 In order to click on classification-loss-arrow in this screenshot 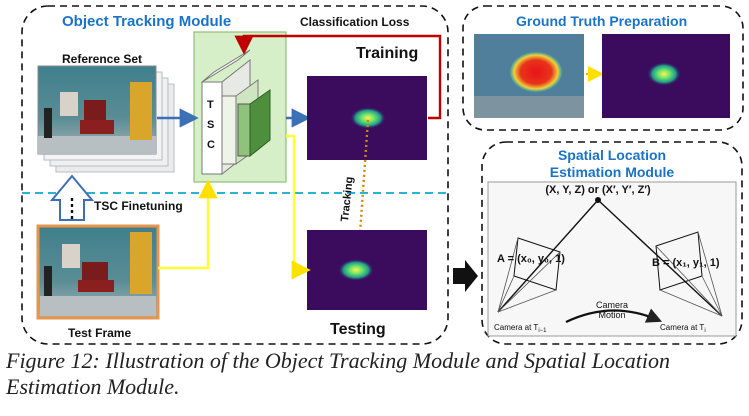, I will do `click(338, 77)`.